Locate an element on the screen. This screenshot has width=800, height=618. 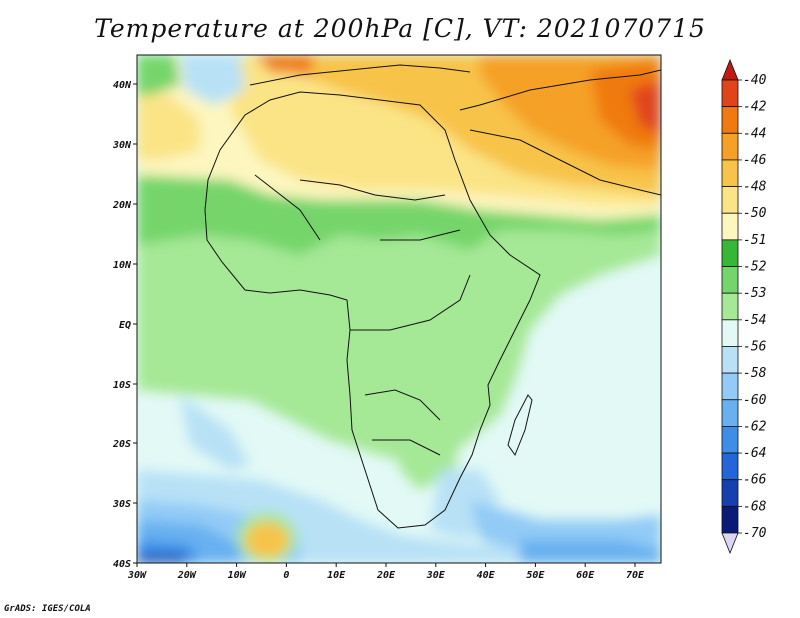
lat-tick-label: 30N is located at coordinates (122, 145).